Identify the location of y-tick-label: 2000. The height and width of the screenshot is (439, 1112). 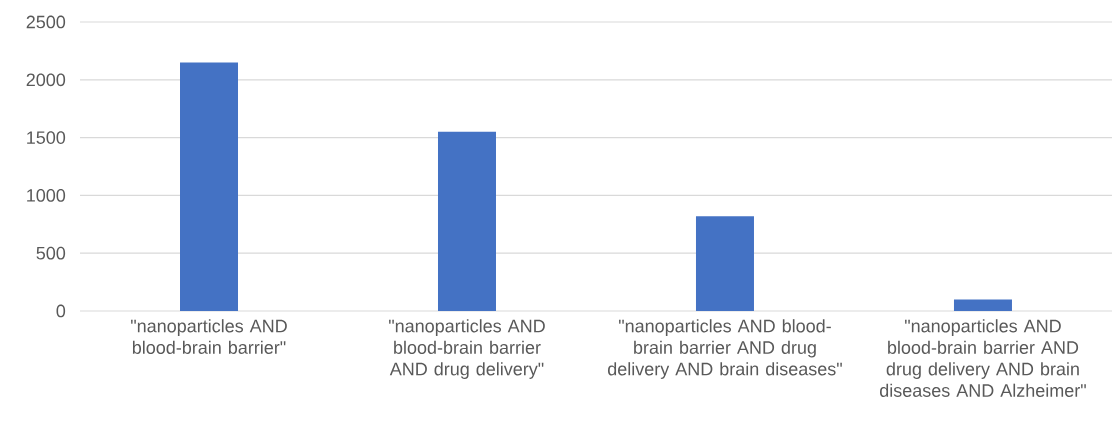
(46, 80).